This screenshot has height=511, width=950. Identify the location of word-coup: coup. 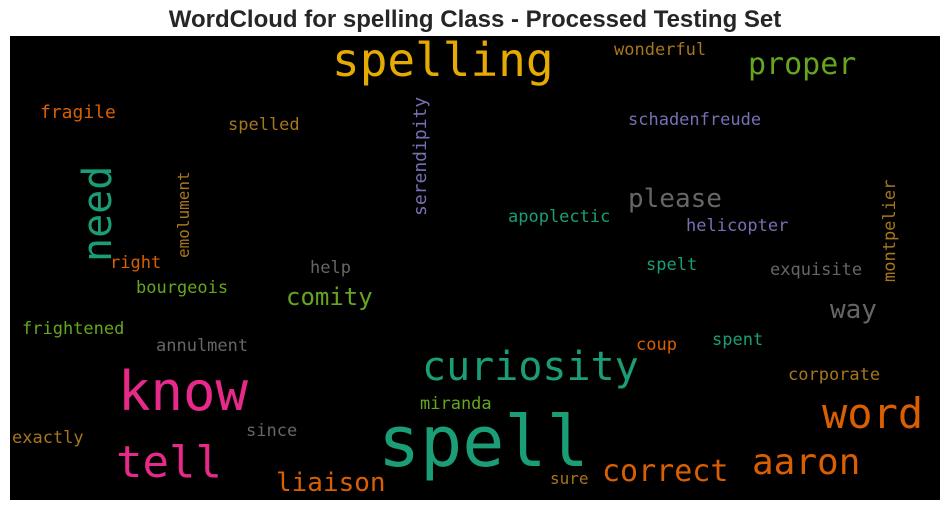
(656, 345).